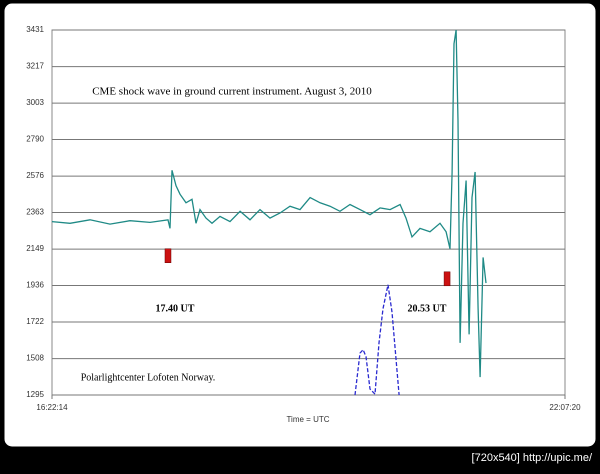  What do you see at coordinates (35, 175) in the screenshot?
I see `y-tick-label: 2576` at bounding box center [35, 175].